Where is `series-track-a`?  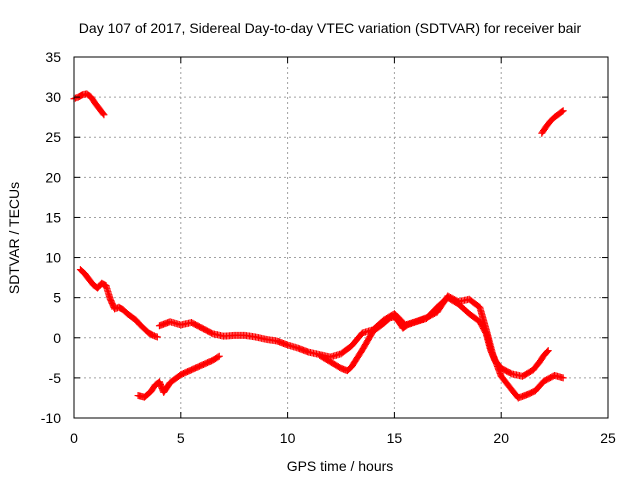 series-track-a is located at coordinates (118, 303).